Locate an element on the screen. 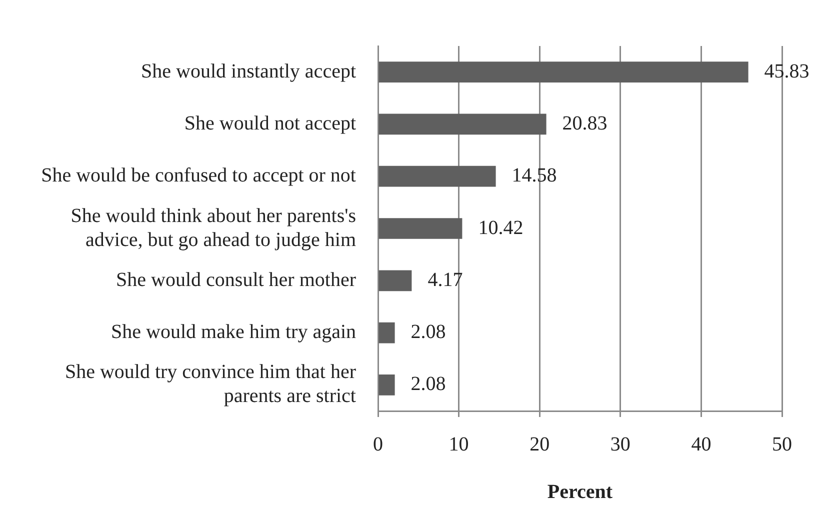 The height and width of the screenshot is (505, 817). data-label: 10.42 is located at coordinates (501, 227).